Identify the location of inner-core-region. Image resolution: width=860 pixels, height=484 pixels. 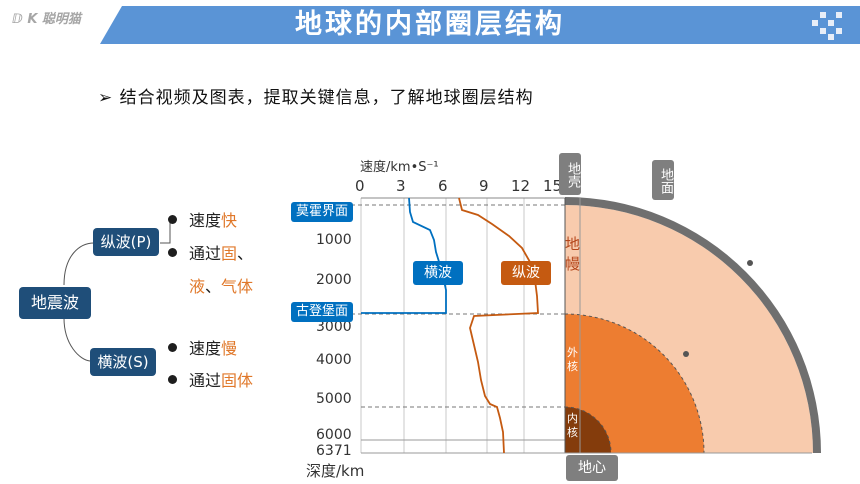
(588, 430).